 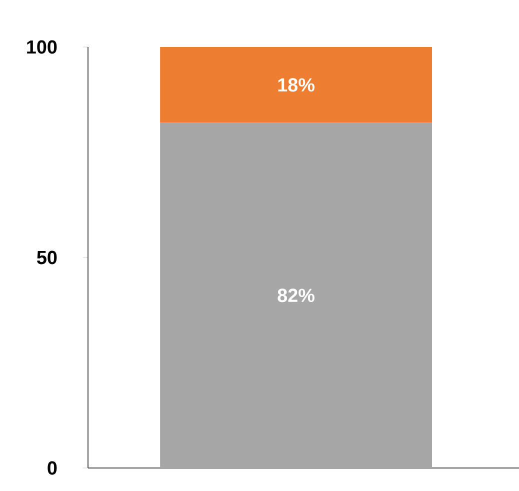 I want to click on y-tick-label: 0, so click(x=52, y=468).